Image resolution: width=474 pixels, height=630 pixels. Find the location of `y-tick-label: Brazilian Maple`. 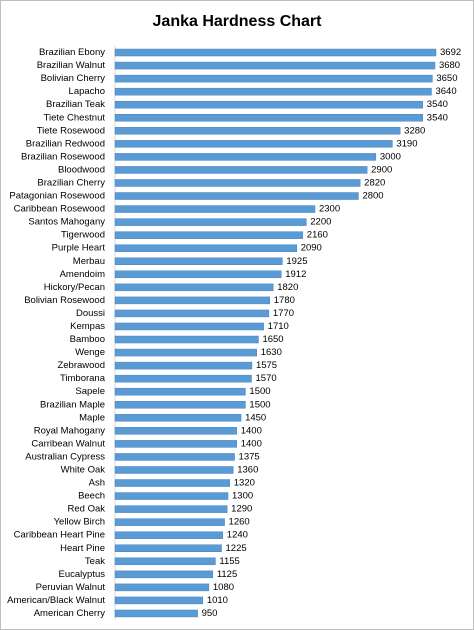

y-tick-label: Brazilian Maple is located at coordinates (72, 404).